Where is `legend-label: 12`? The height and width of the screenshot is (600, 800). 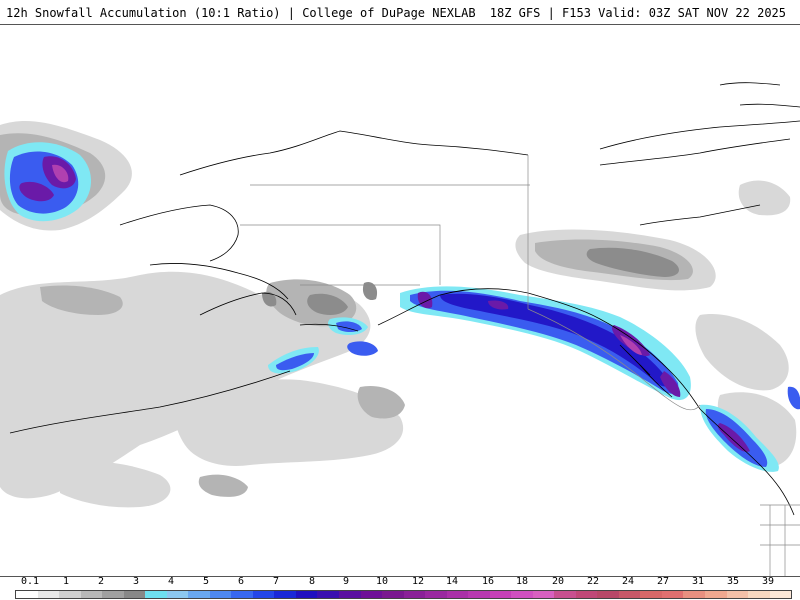 legend-label: 12 is located at coordinates (418, 581).